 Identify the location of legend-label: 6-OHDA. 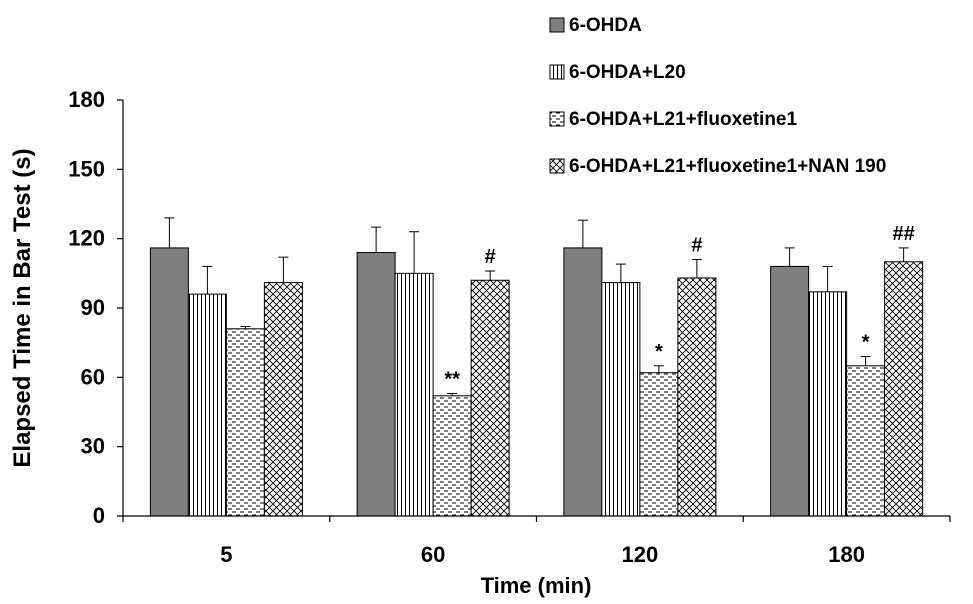
(605, 25).